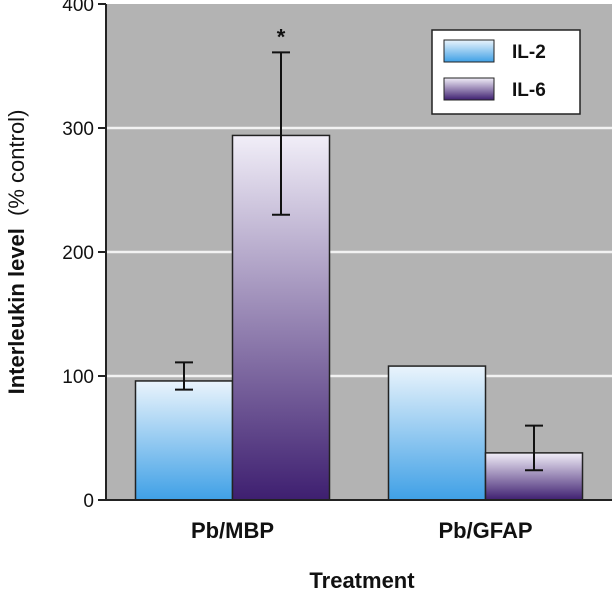 The image size is (616, 594). What do you see at coordinates (469, 89) in the screenshot?
I see `legend-swatch-il6` at bounding box center [469, 89].